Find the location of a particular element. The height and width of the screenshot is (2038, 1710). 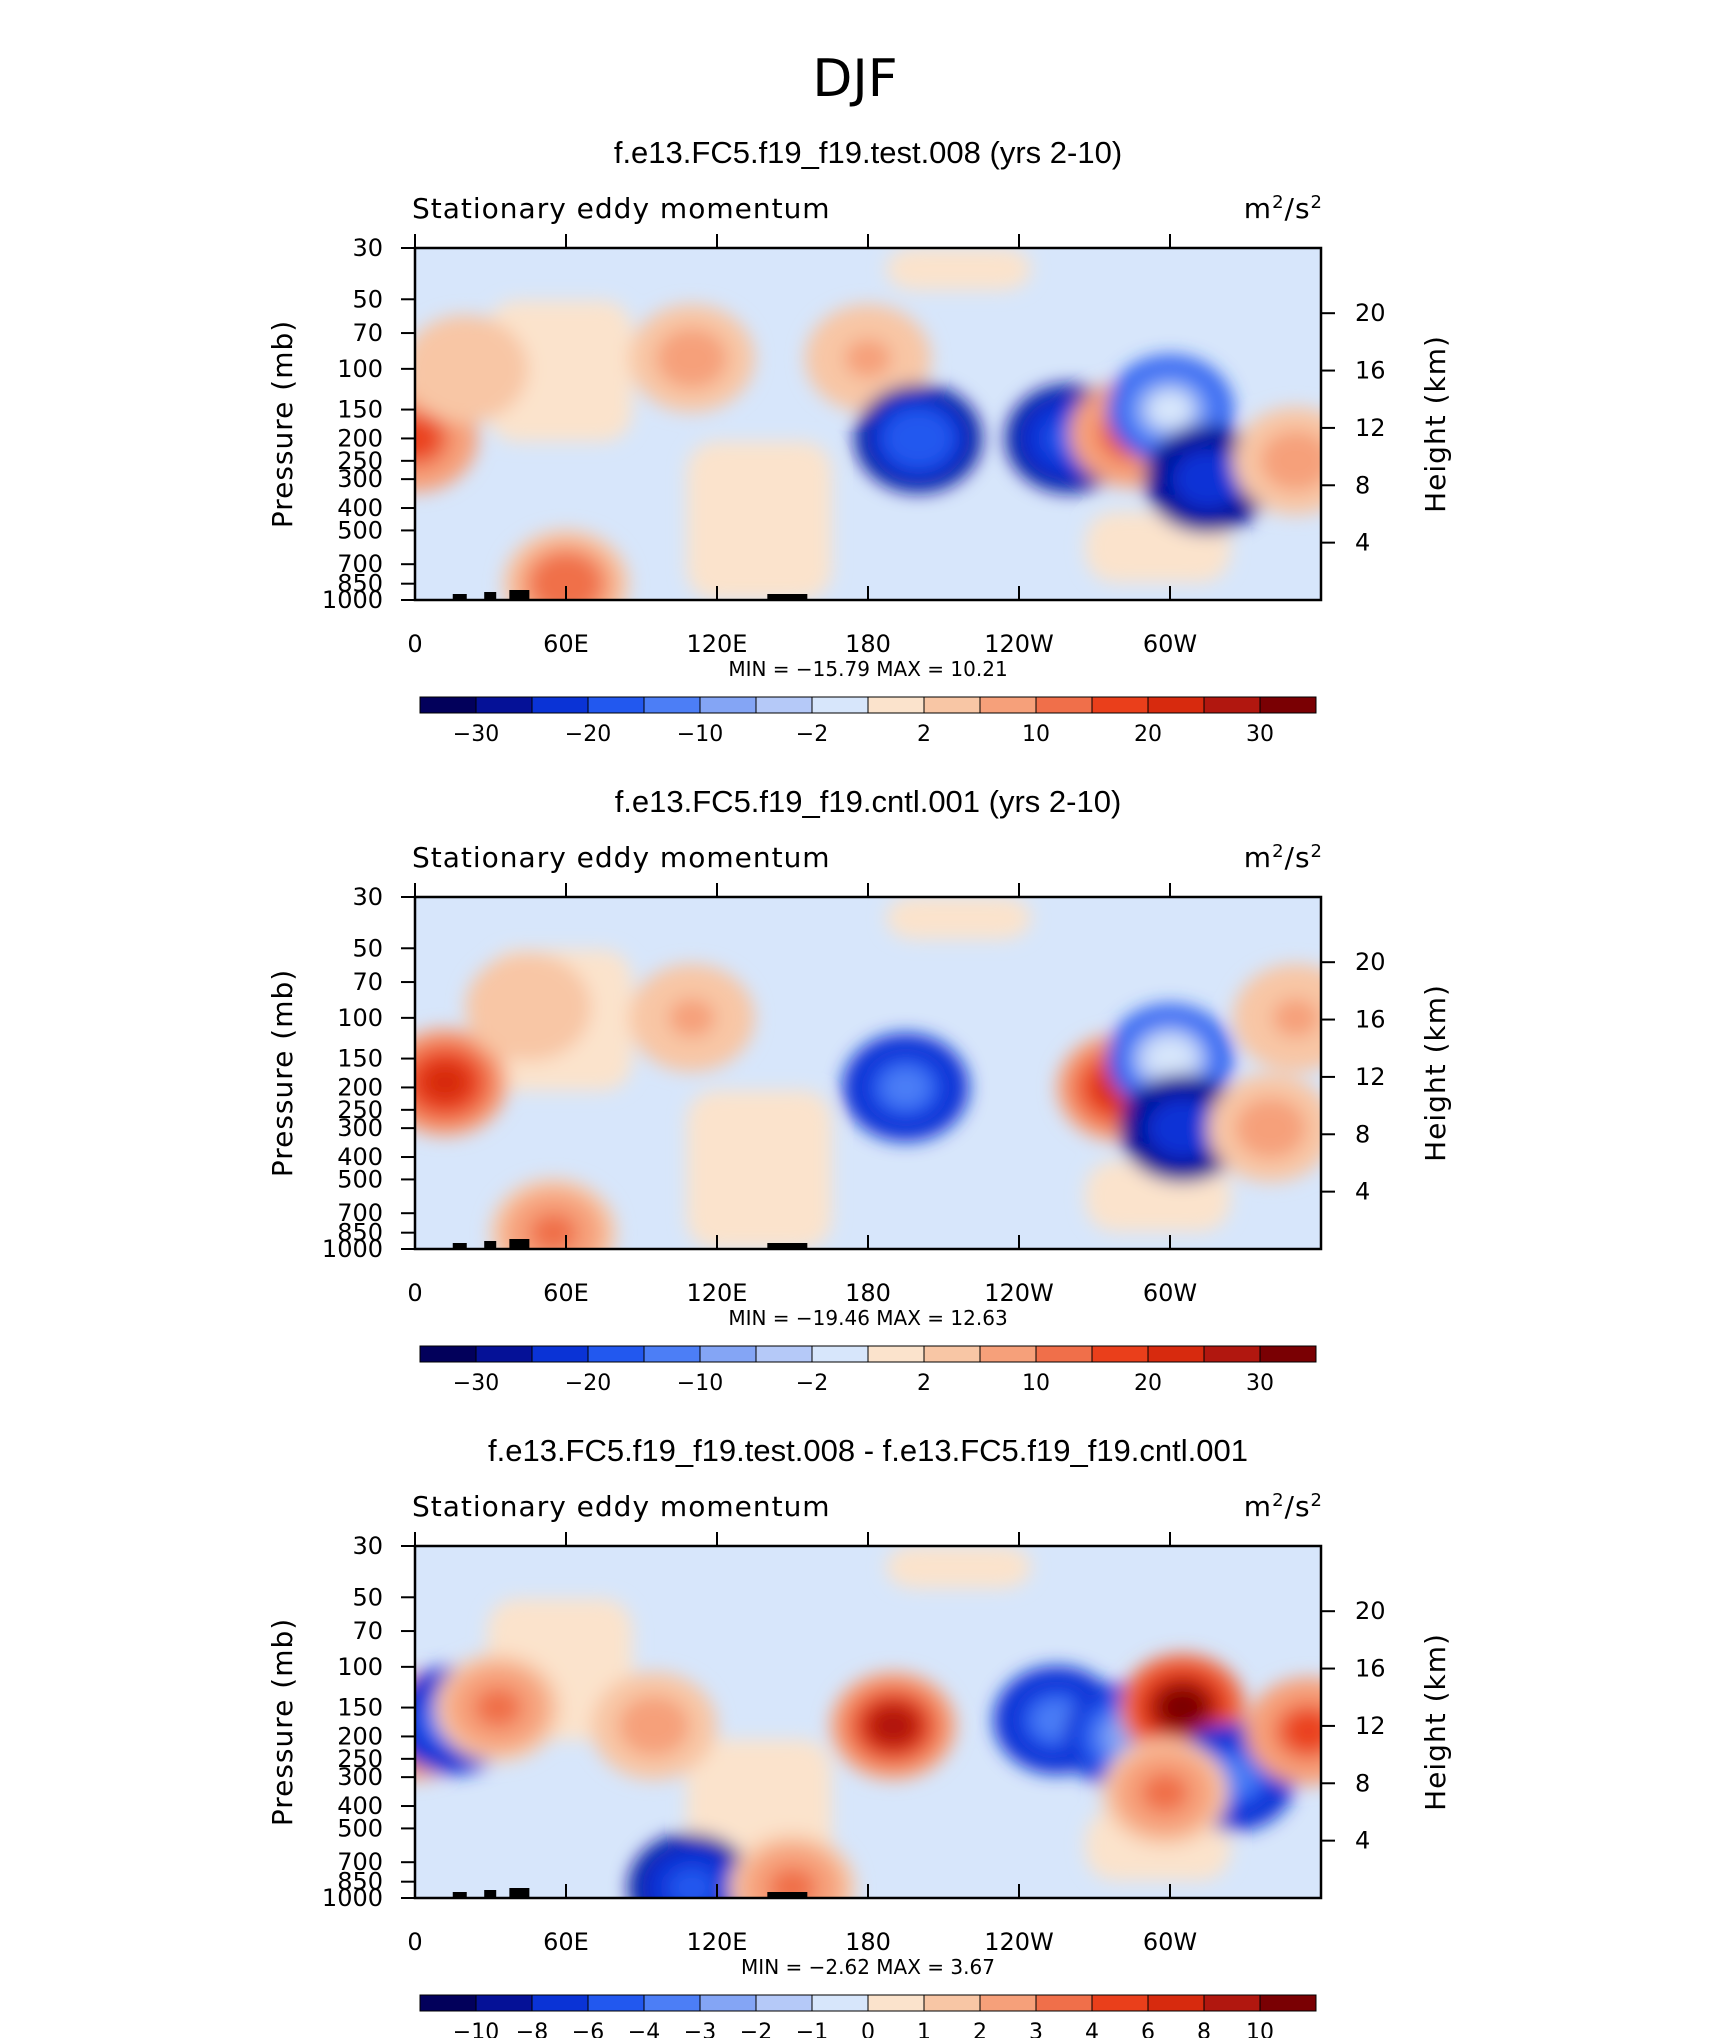

y-tick-label: 400 is located at coordinates (360, 1806).